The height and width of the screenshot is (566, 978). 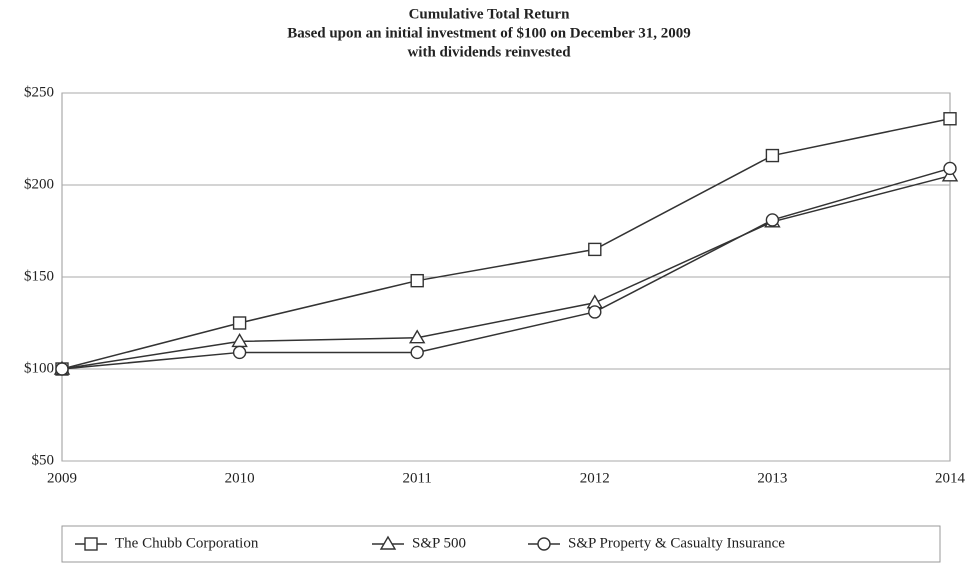 I want to click on x-tick-label: 2013, so click(x=772, y=478).